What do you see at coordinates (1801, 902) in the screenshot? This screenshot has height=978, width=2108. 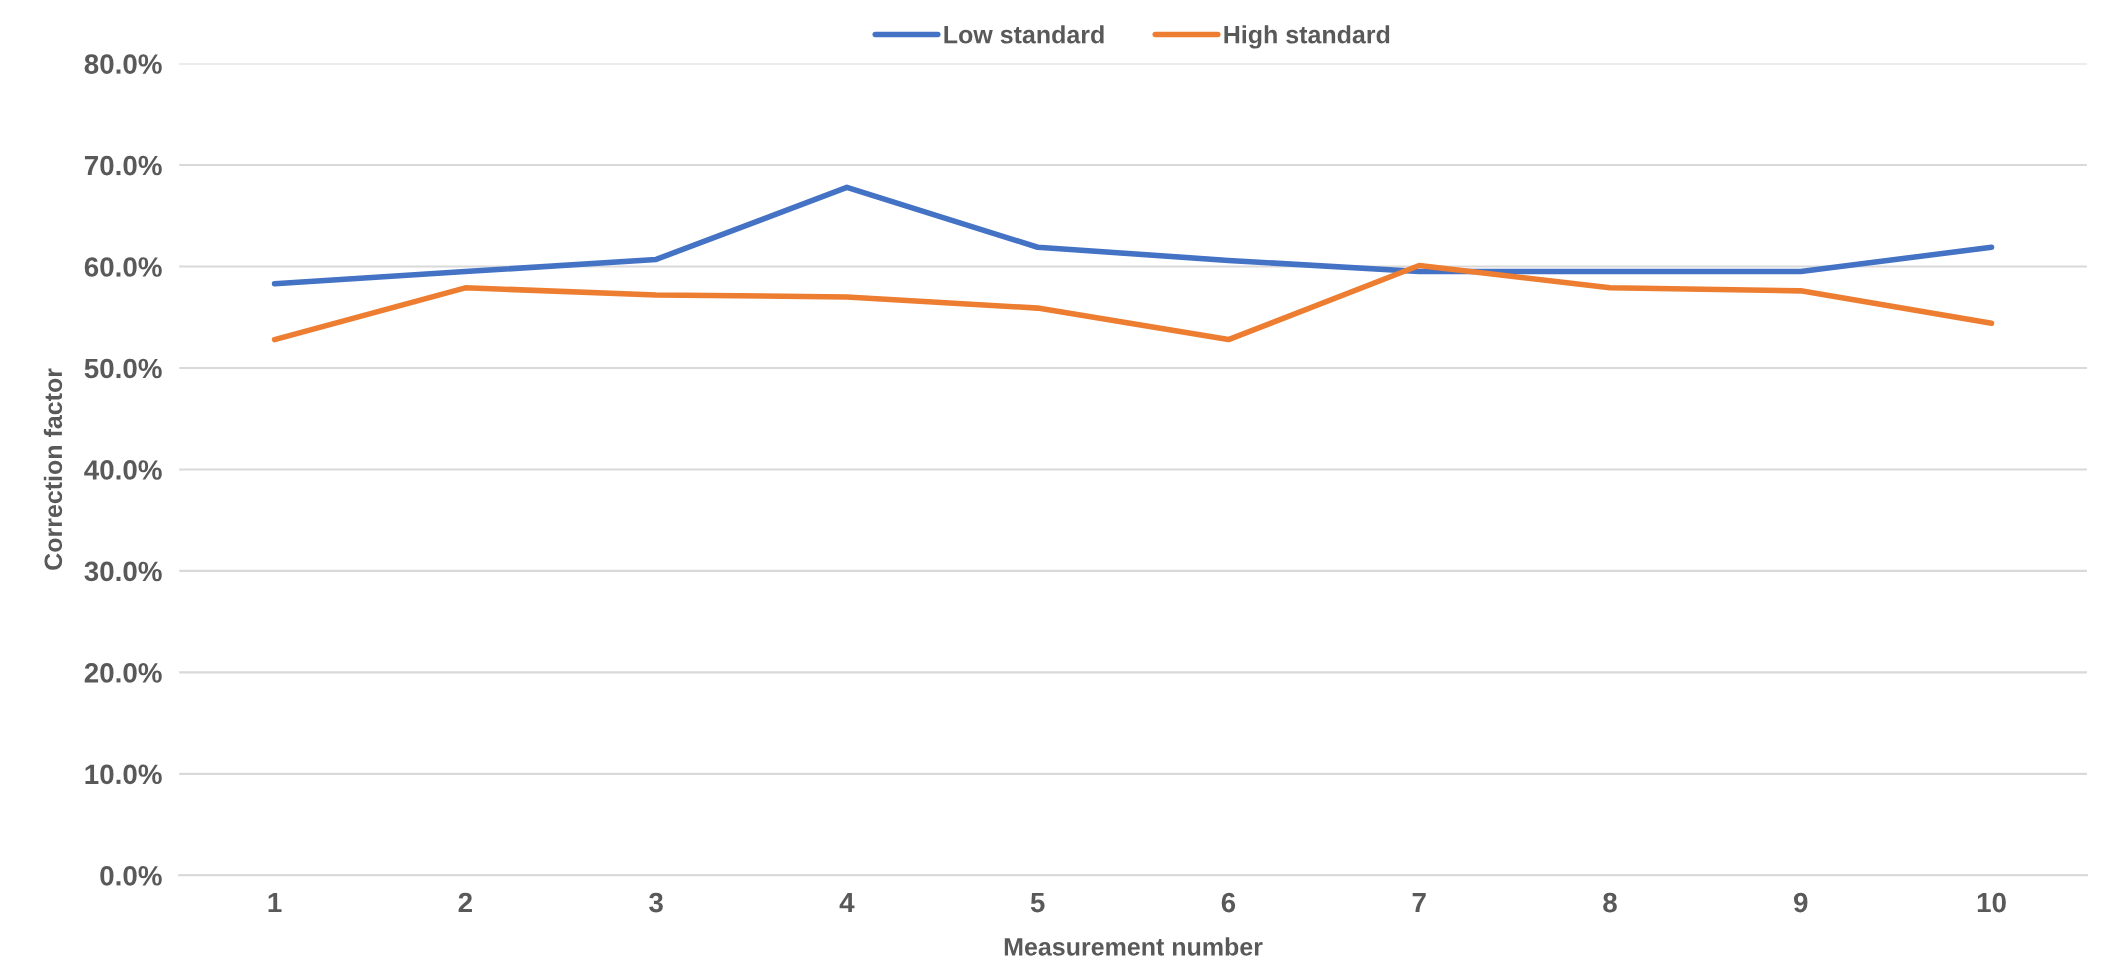 I see `x-tick-label: 9` at bounding box center [1801, 902].